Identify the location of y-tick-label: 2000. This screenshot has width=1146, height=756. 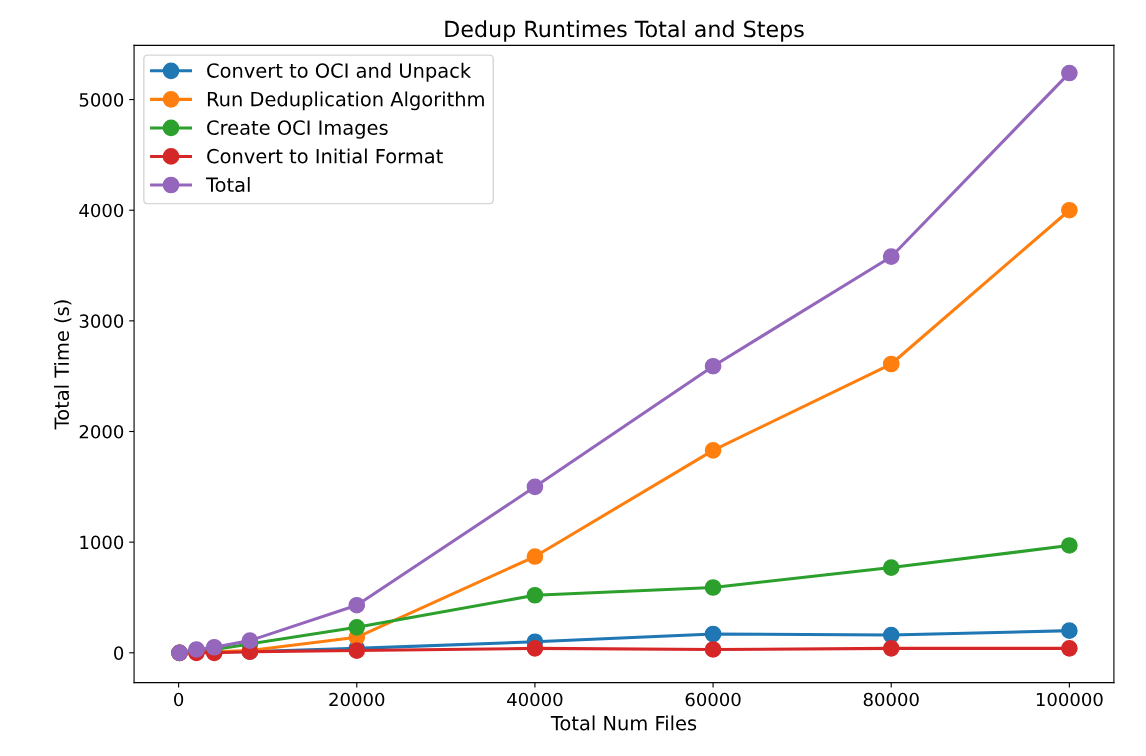
(101, 431).